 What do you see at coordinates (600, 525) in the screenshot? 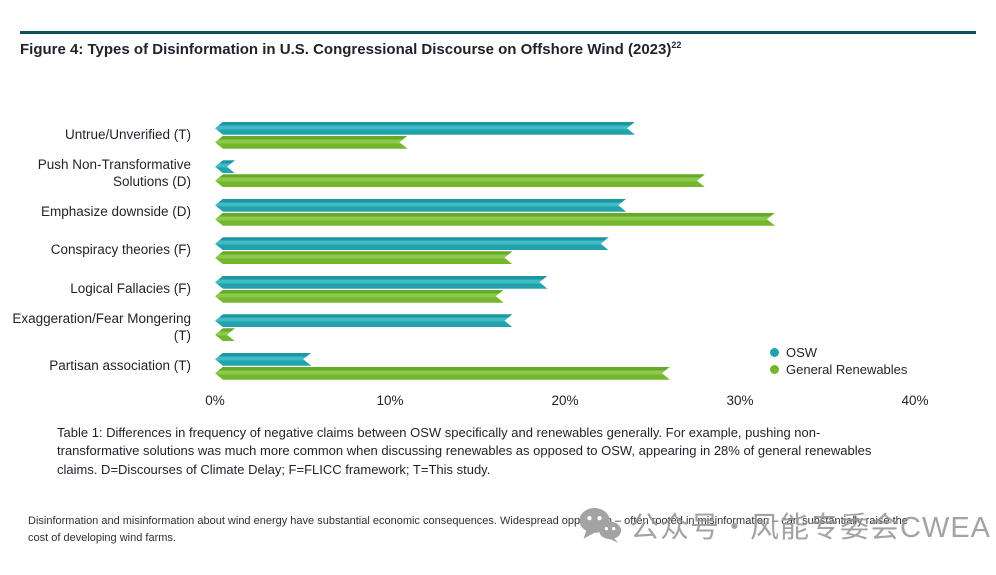
I see `wechat-icon` at bounding box center [600, 525].